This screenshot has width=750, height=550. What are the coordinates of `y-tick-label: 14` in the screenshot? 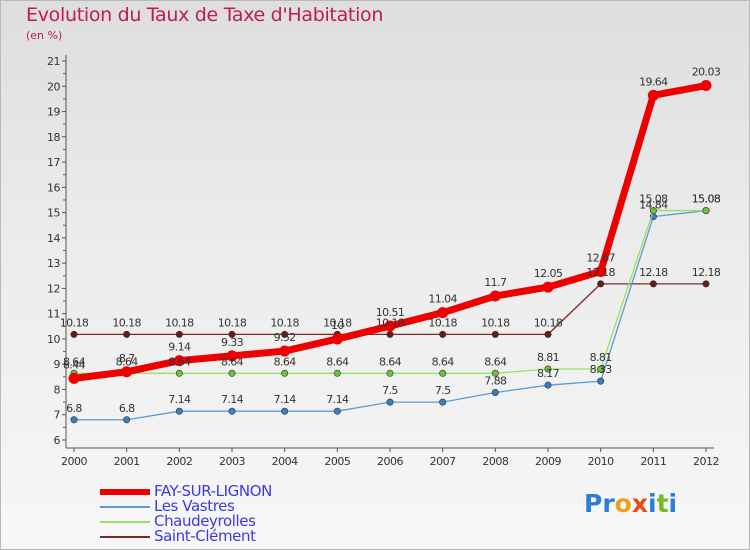 It's located at (53, 238).